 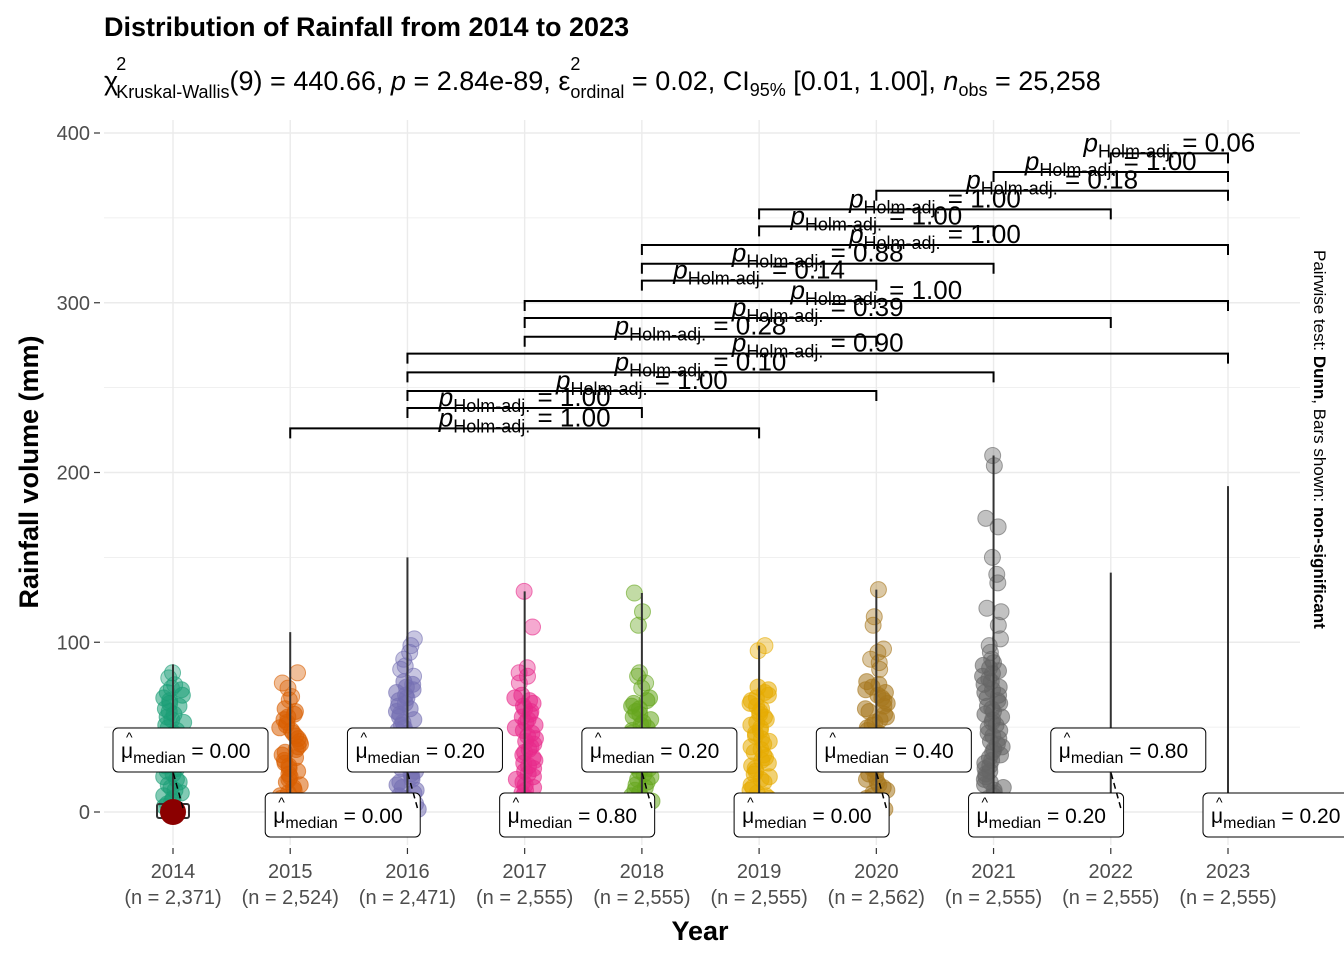 What do you see at coordinates (407, 872) in the screenshot?
I see `x-tick-label: 2016` at bounding box center [407, 872].